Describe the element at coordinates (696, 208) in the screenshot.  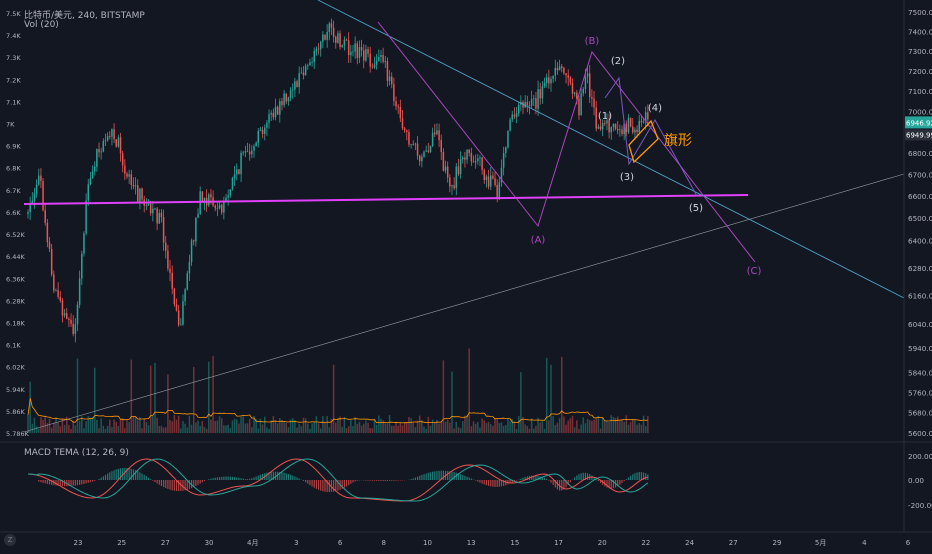
I see `wave-label: (5)` at that location.